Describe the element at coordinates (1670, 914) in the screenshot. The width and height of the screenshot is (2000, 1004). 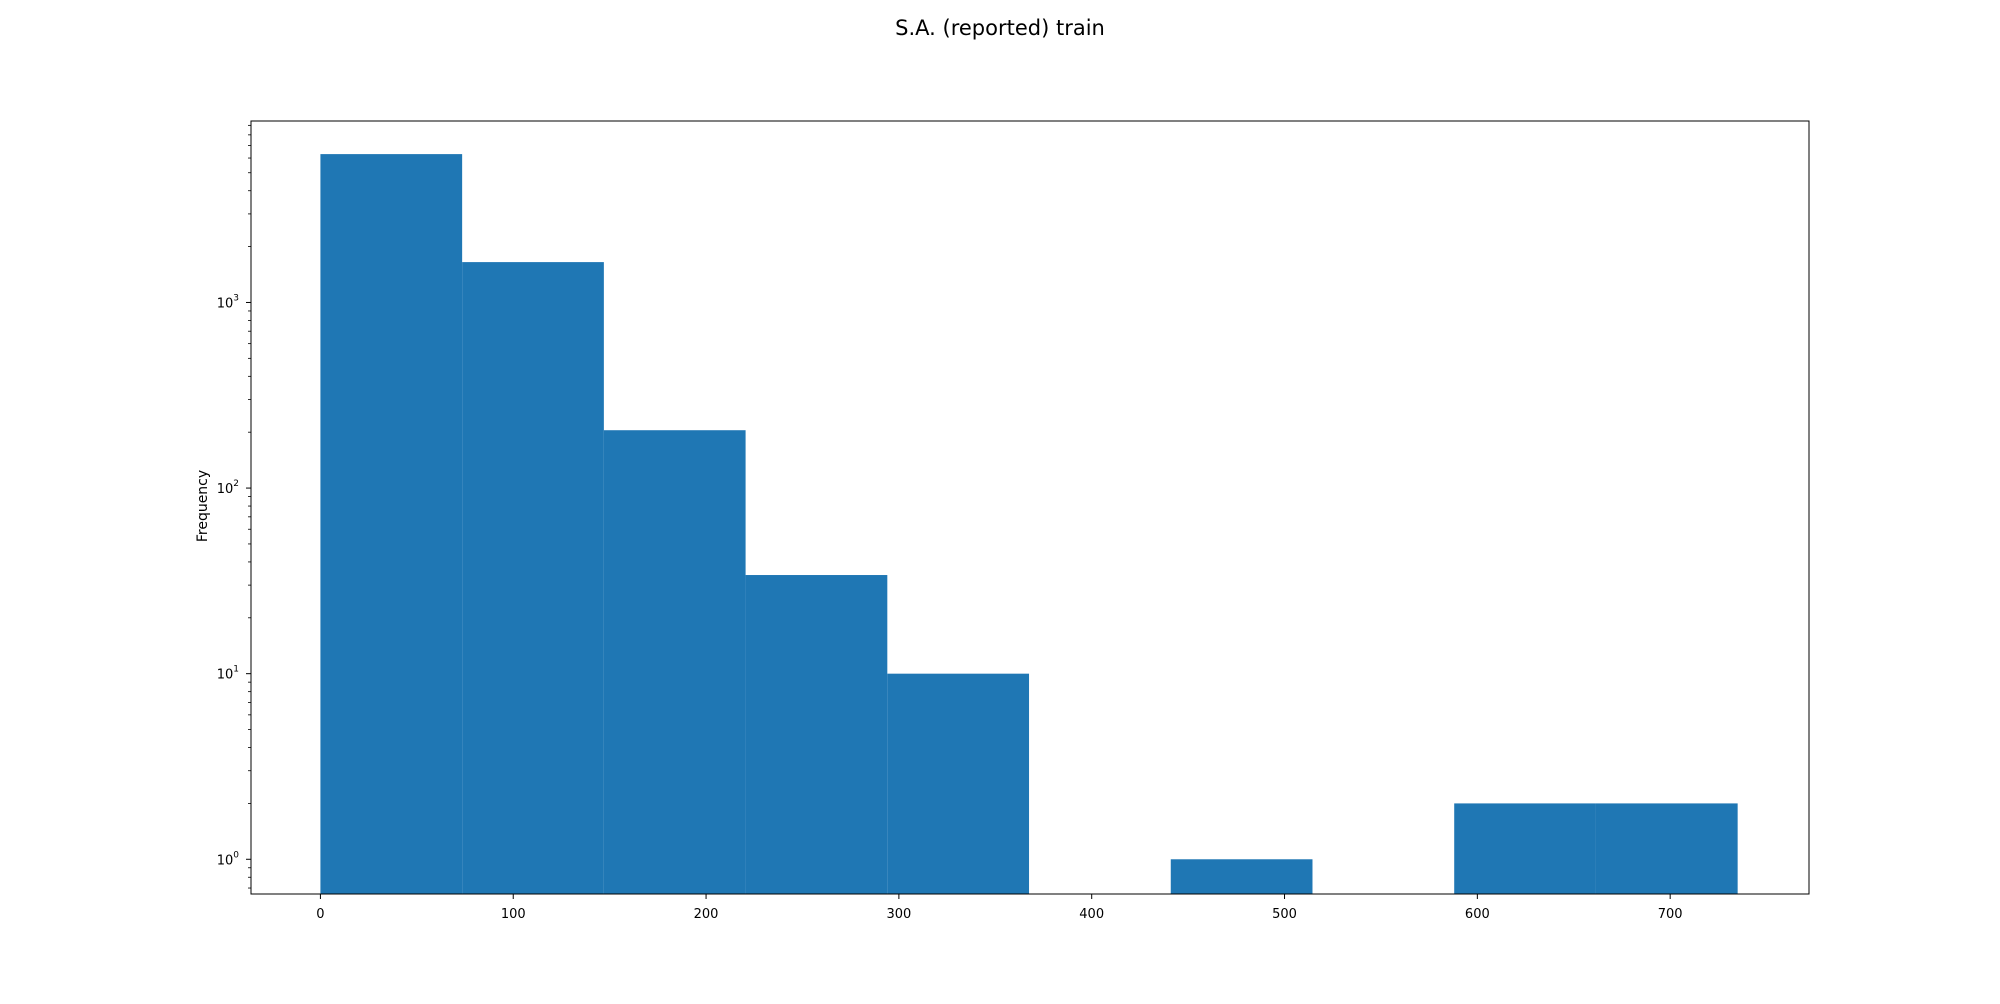
I see `x-tick-label: 700` at that location.